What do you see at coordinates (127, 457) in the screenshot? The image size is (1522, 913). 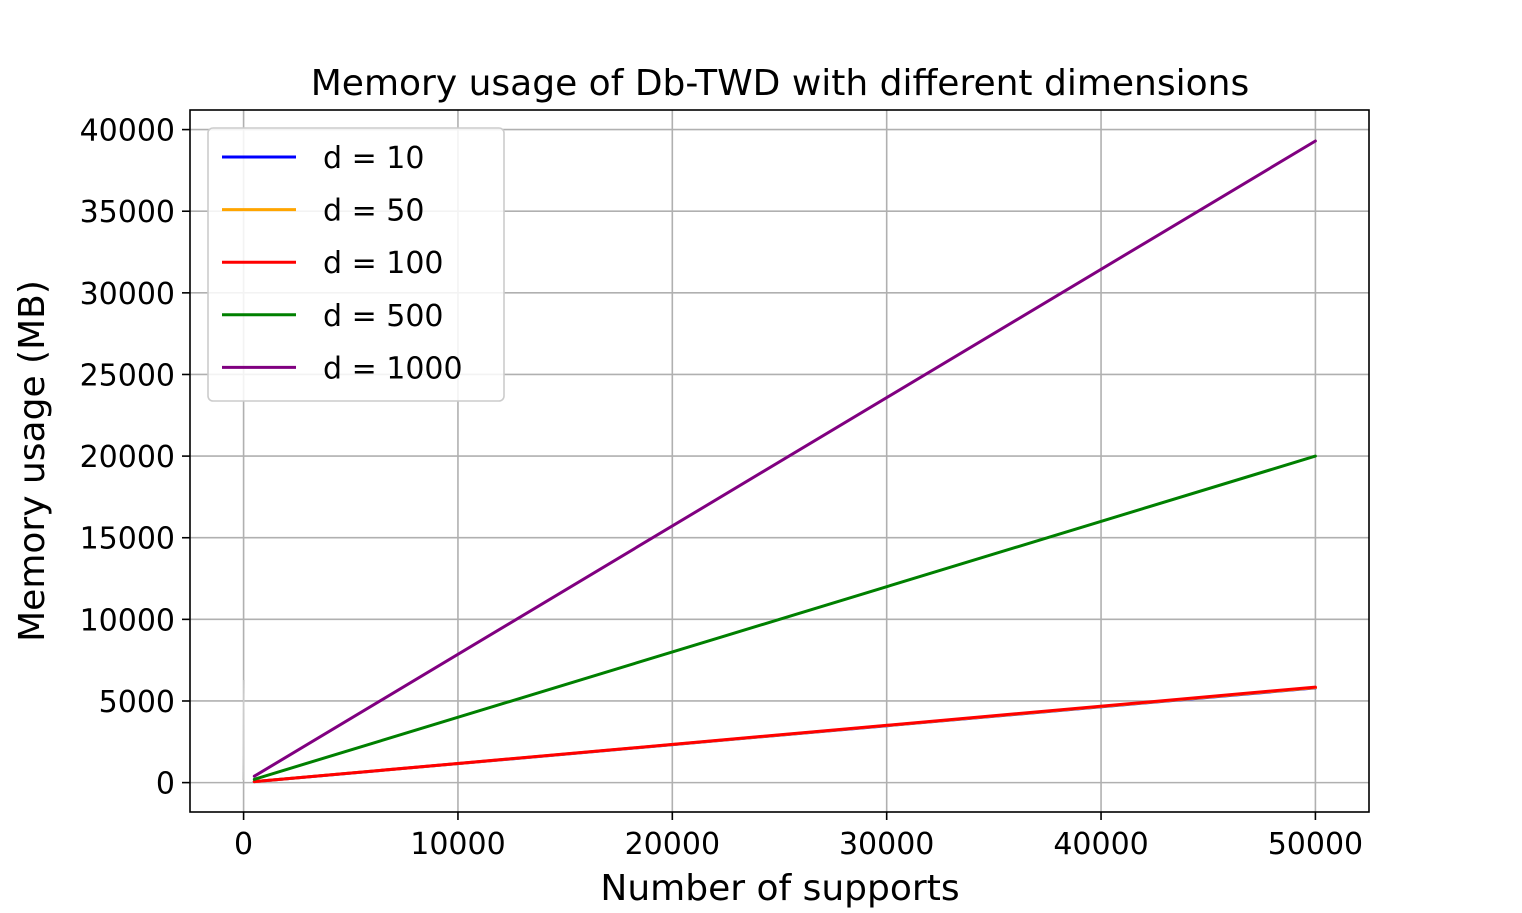 I see `y-tick-label: 20000` at bounding box center [127, 457].